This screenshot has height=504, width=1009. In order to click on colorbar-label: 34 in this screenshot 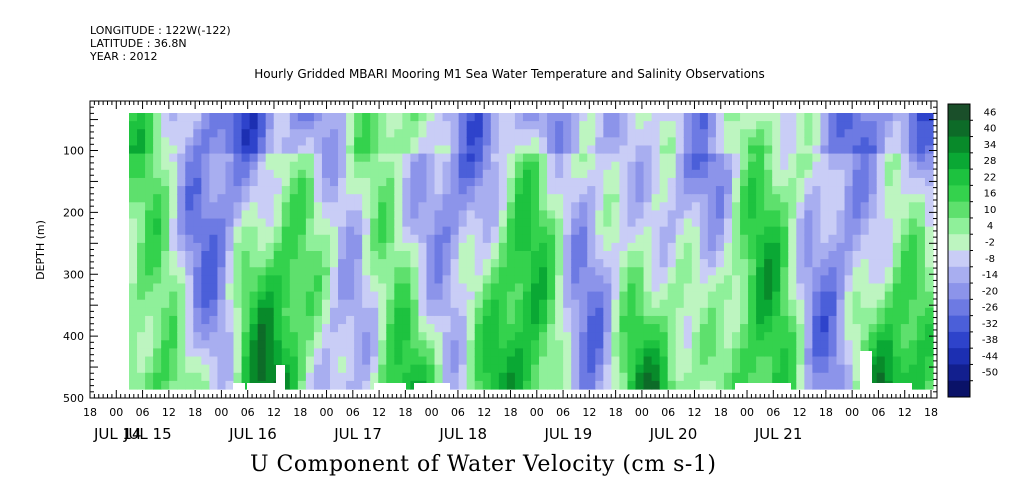, I will do `click(990, 145)`.